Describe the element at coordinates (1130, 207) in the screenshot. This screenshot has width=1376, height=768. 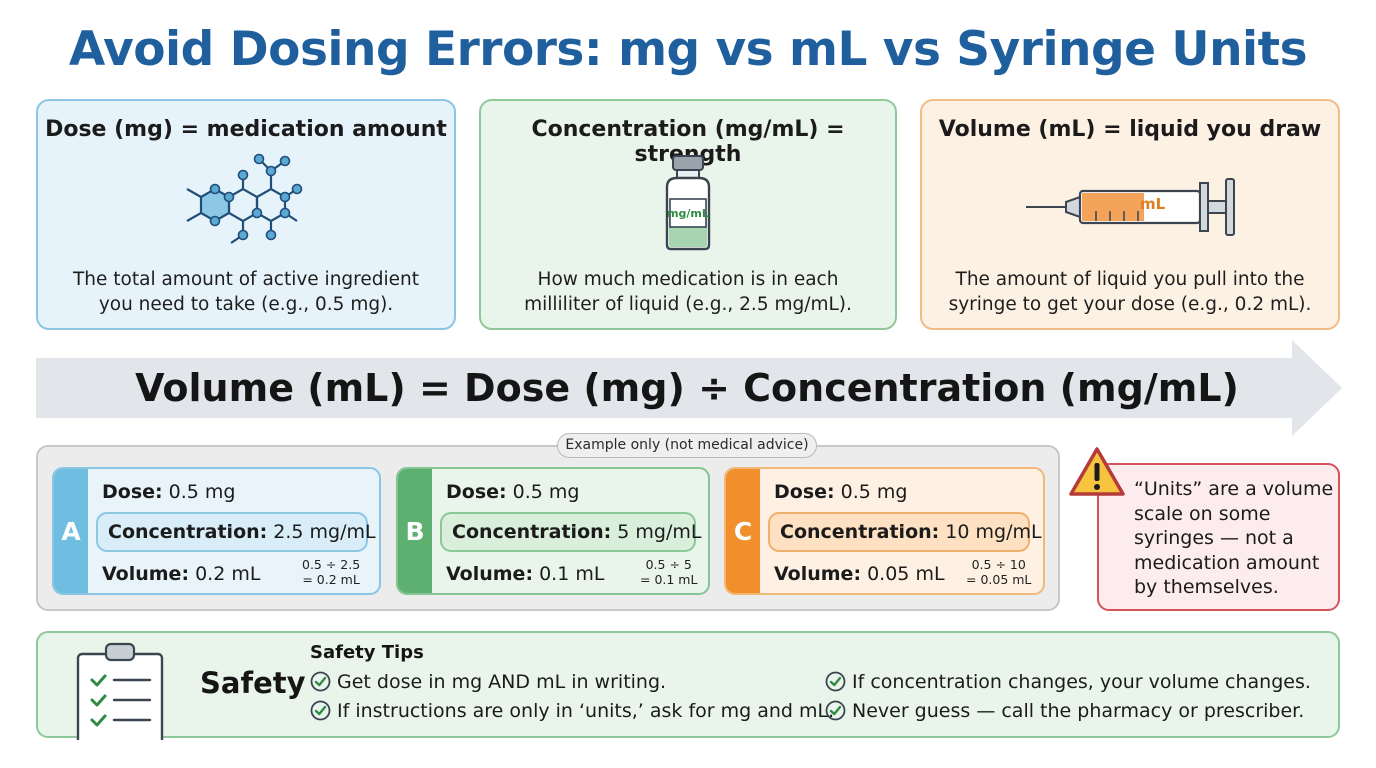
I see `syringe-icon: mL` at that location.